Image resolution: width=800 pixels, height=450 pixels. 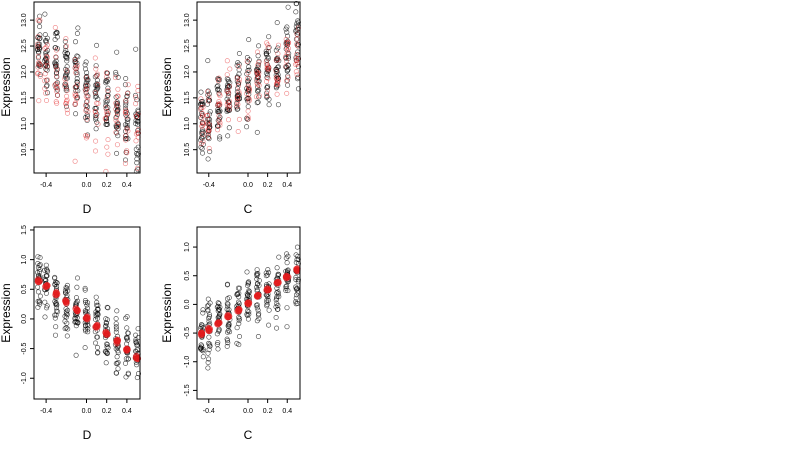 I want to click on panel-3-points, so click(x=88, y=317).